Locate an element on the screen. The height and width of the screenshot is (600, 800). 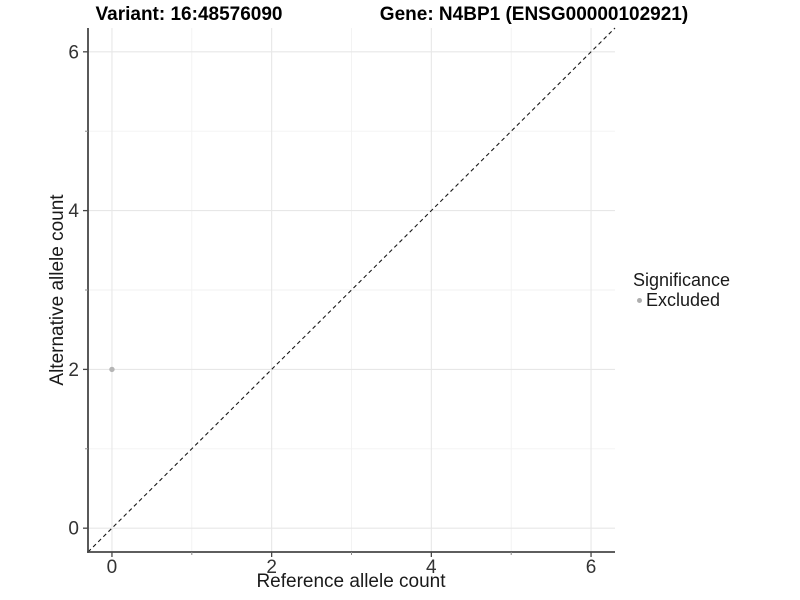
x-axis-title: Reference allele count is located at coordinates (351, 581).